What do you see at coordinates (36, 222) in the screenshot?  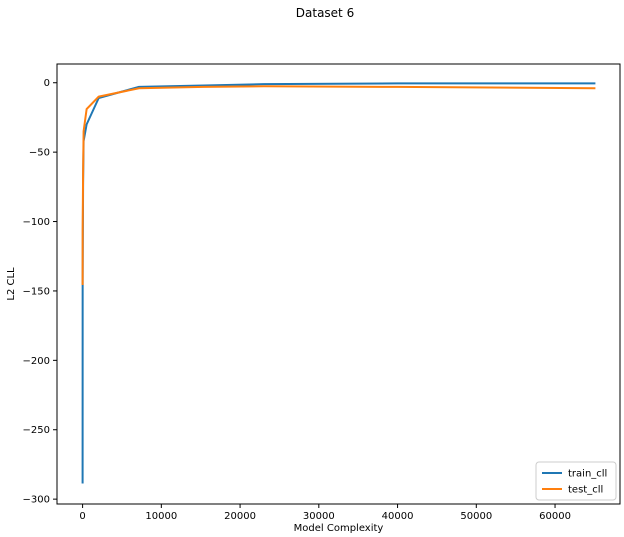 I see `y-tick-label: −100` at bounding box center [36, 222].